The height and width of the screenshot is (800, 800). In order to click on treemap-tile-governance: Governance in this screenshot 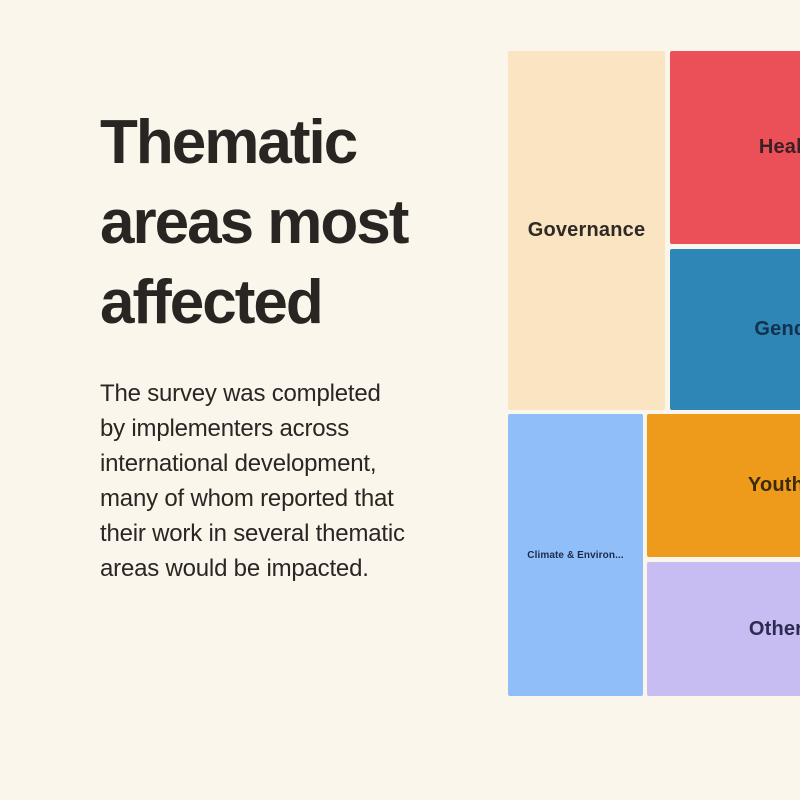, I will do `click(586, 230)`.